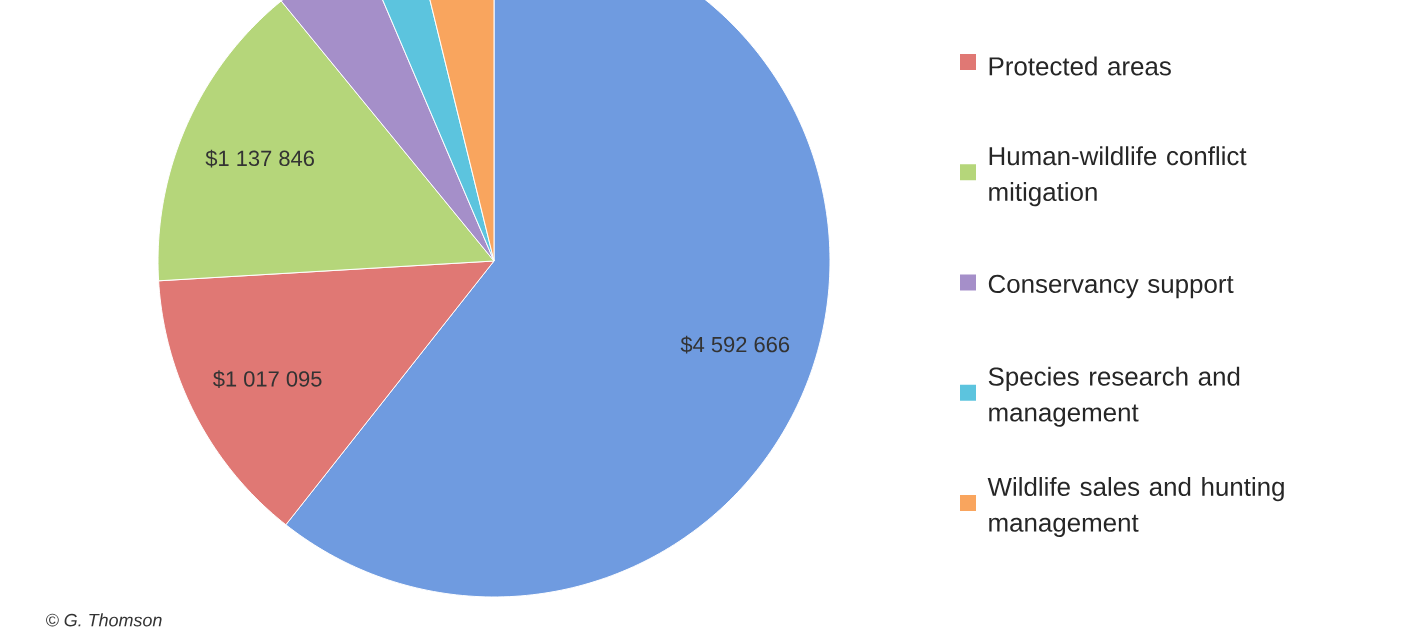  Describe the element at coordinates (1135, 506) in the screenshot. I see `legend-label: Wildlife sales and hunting management` at that location.